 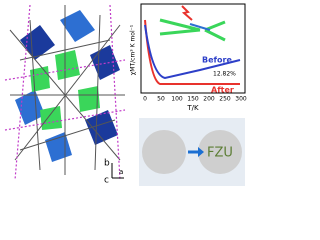 I want to click on fzu-text: FZU, so click(x=220, y=153).